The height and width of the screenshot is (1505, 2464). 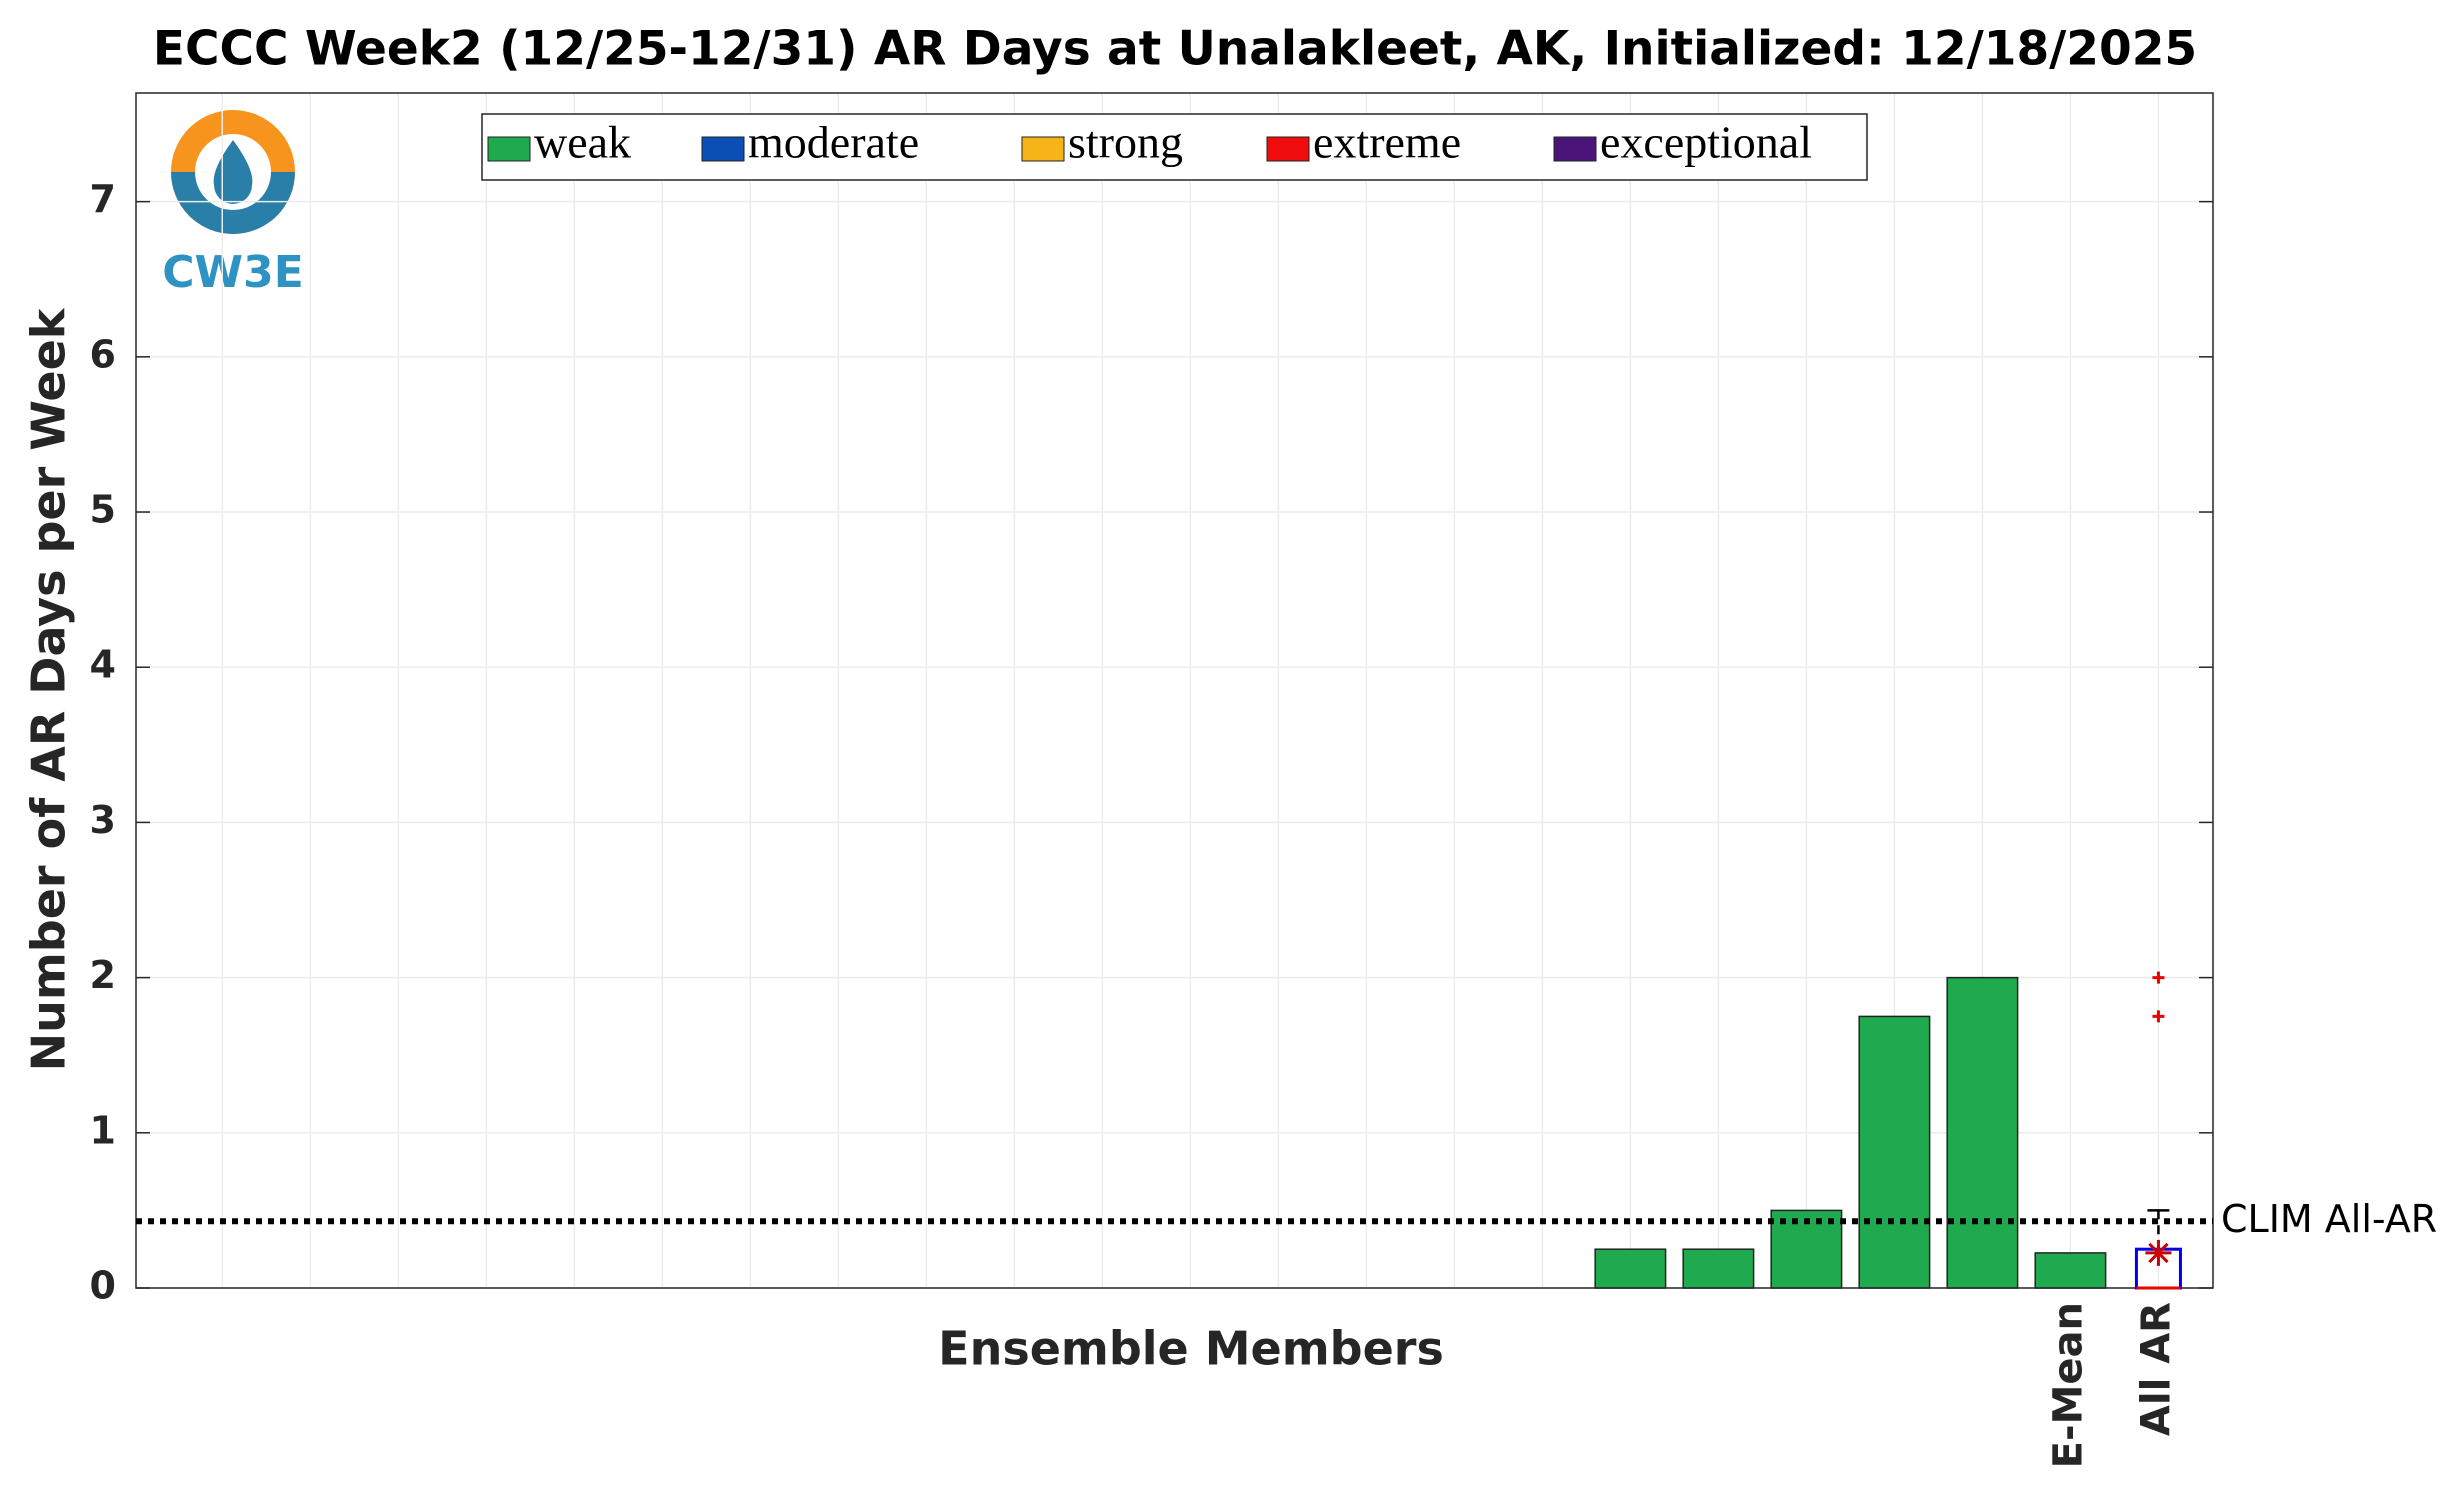 I want to click on mean-marker, so click(x=2158, y=1252).